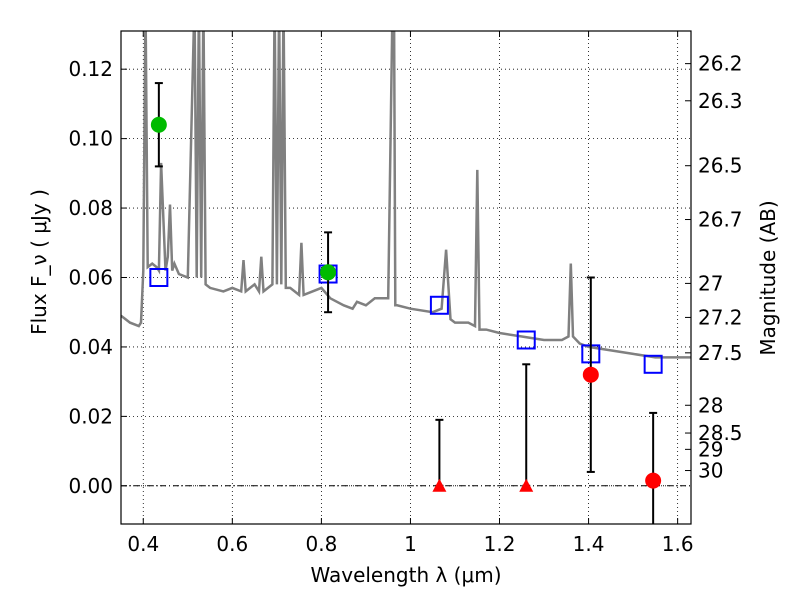 The width and height of the screenshot is (800, 600). What do you see at coordinates (90, 69) in the screenshot?
I see `y-tick-label: 0.12` at bounding box center [90, 69].